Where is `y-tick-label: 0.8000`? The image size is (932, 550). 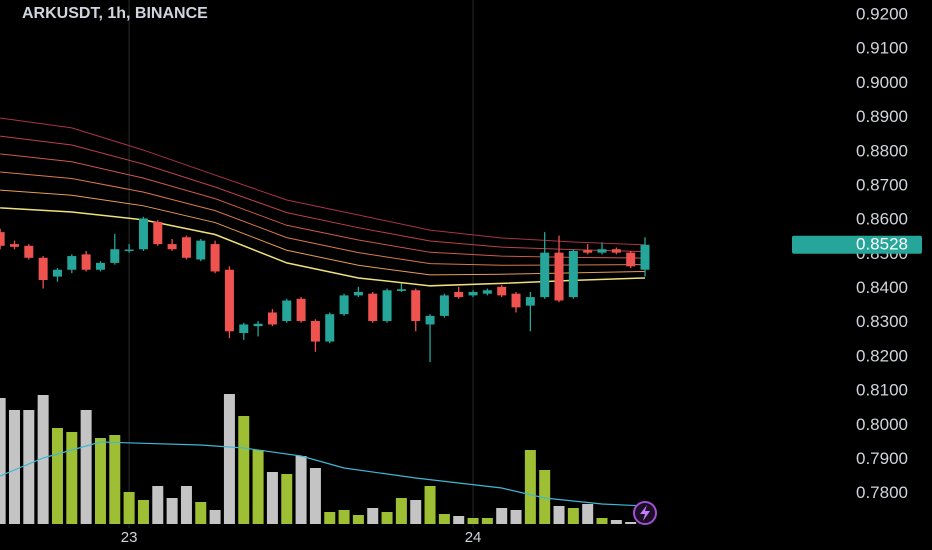
y-tick-label: 0.8000 is located at coordinates (882, 424).